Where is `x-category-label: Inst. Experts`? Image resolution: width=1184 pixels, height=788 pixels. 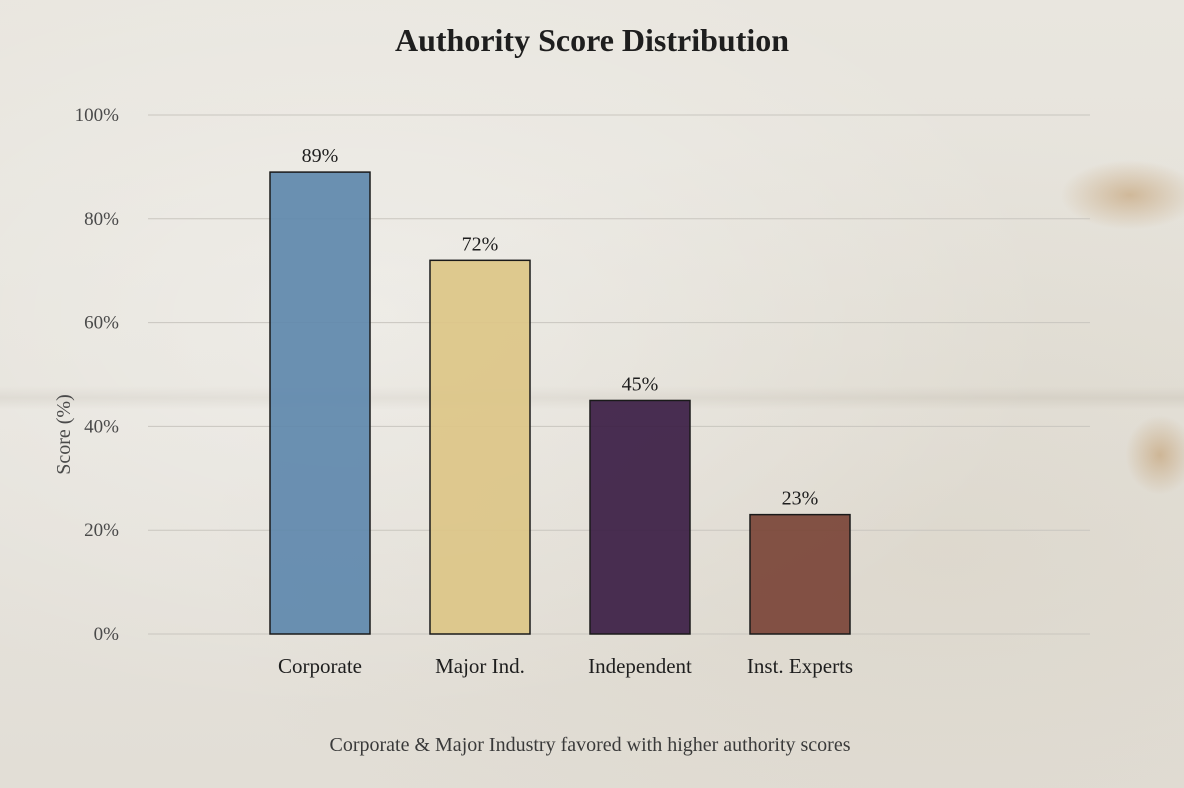
x-category-label: Inst. Experts is located at coordinates (800, 666).